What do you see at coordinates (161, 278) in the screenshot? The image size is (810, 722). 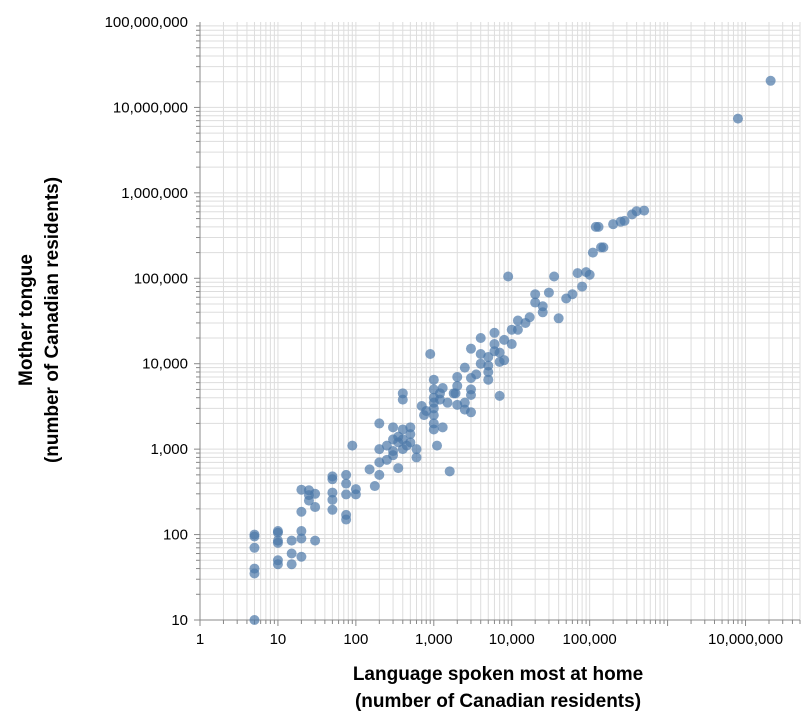 I see `y-tick-label: 100,000` at bounding box center [161, 278].